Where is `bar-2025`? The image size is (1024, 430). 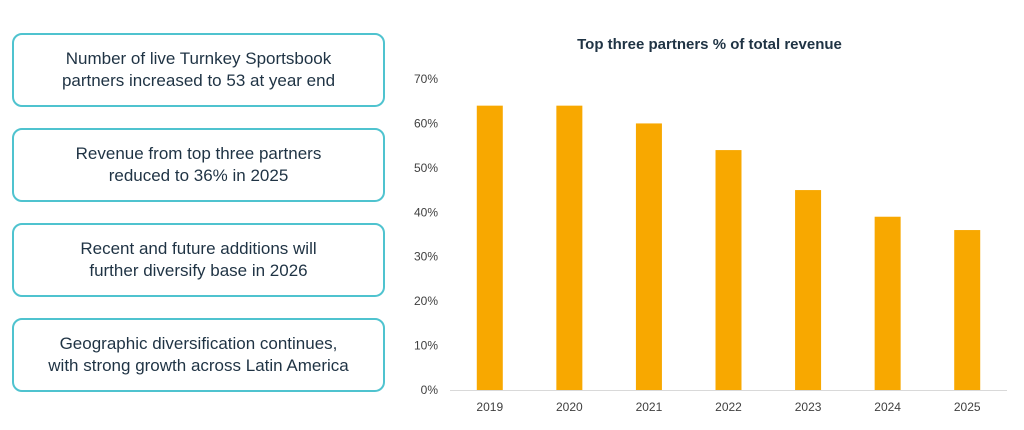 bar-2025 is located at coordinates (967, 310).